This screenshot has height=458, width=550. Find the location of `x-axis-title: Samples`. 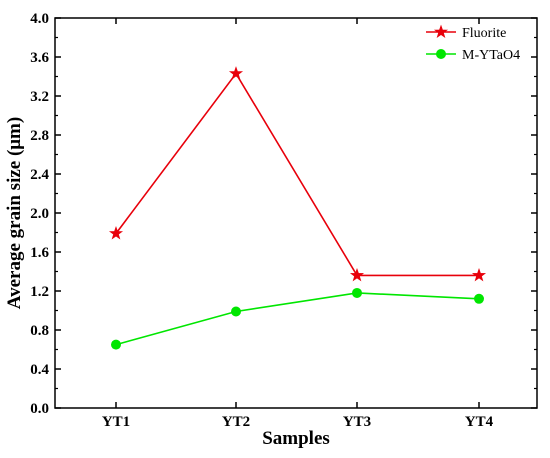

x-axis-title: Samples is located at coordinates (296, 438).